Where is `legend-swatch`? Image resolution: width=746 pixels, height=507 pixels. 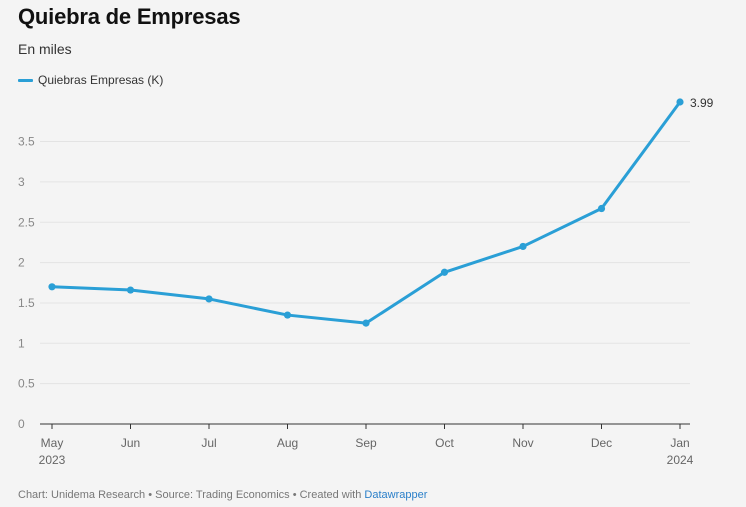
legend-swatch is located at coordinates (25, 80).